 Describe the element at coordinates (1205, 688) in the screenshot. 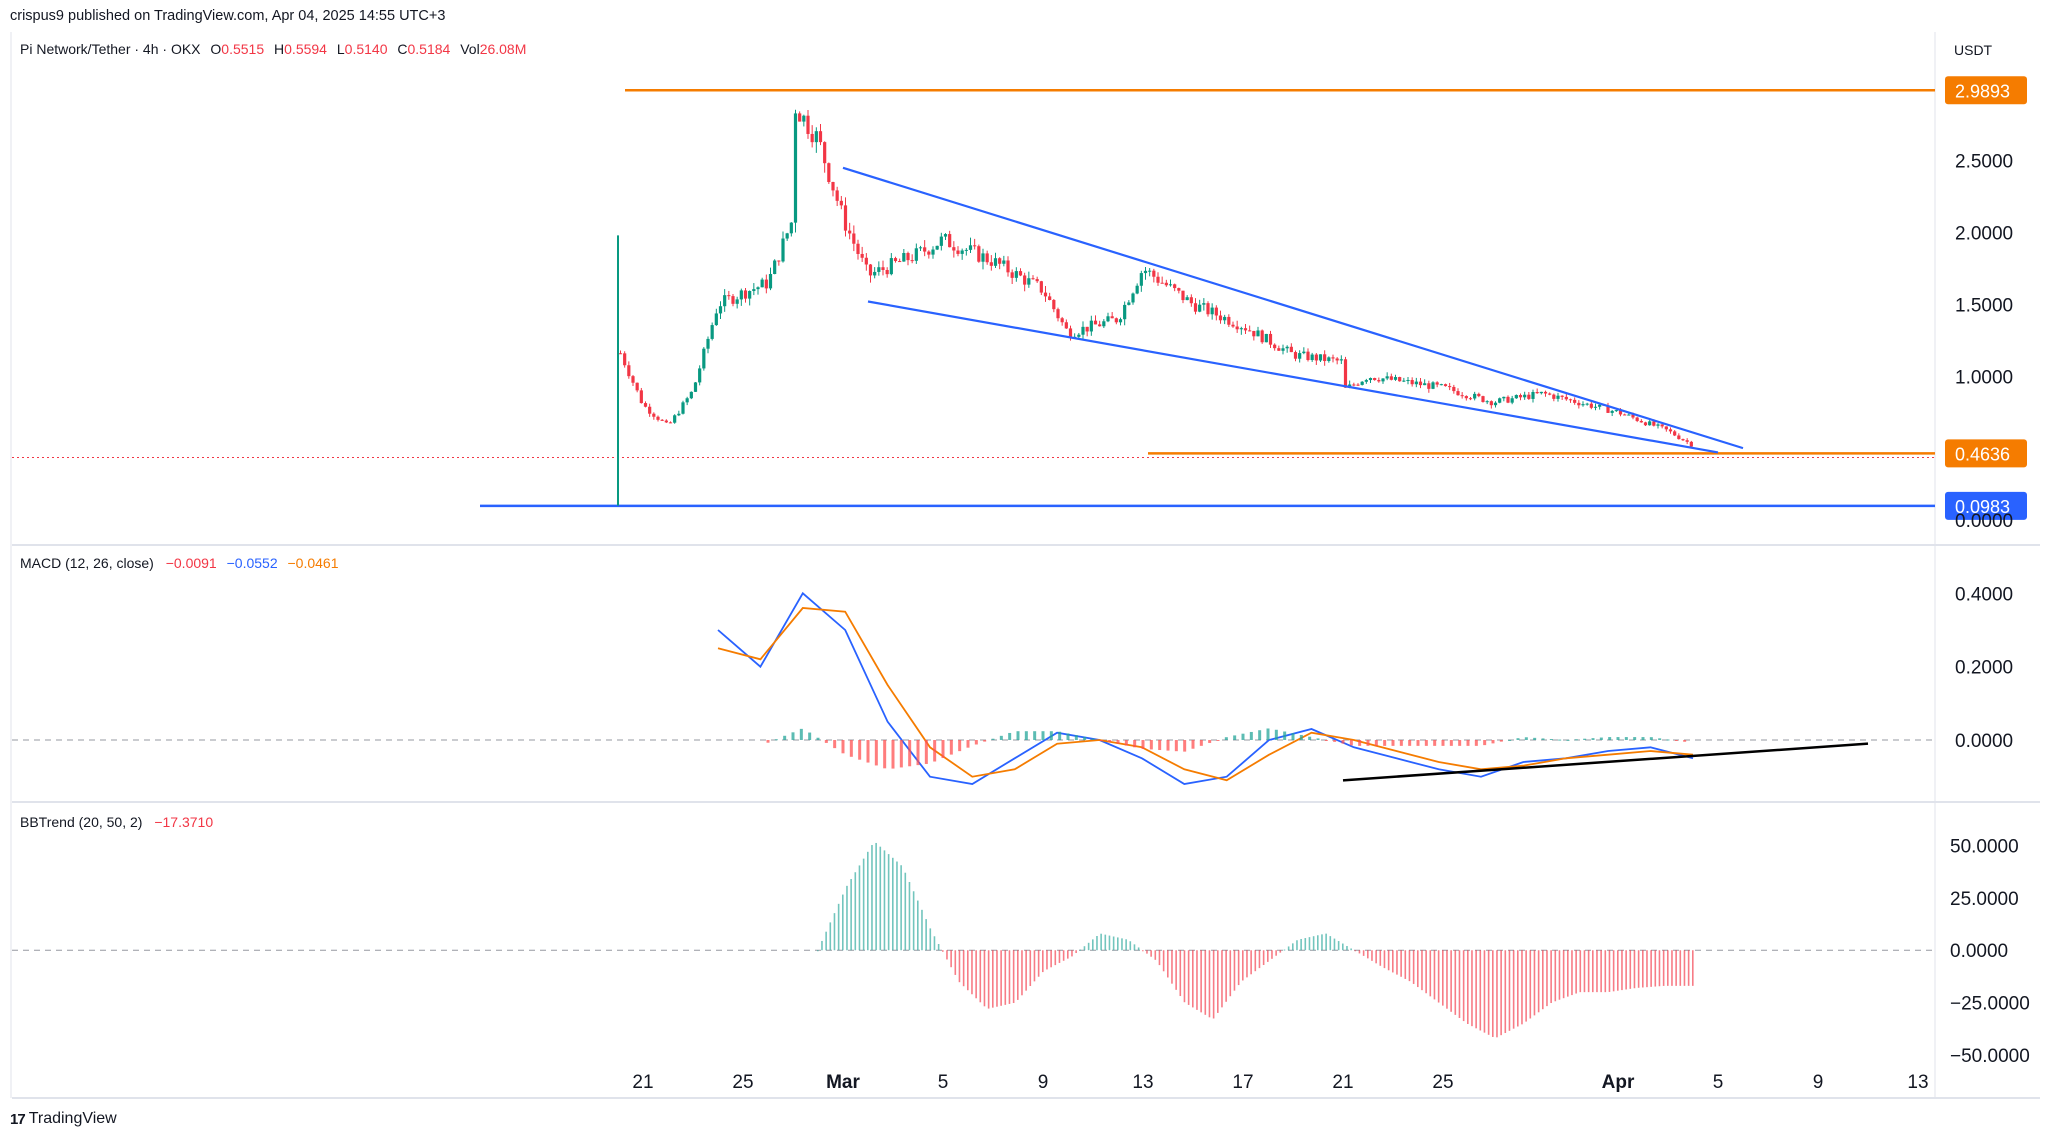

I see `macd-line` at that location.